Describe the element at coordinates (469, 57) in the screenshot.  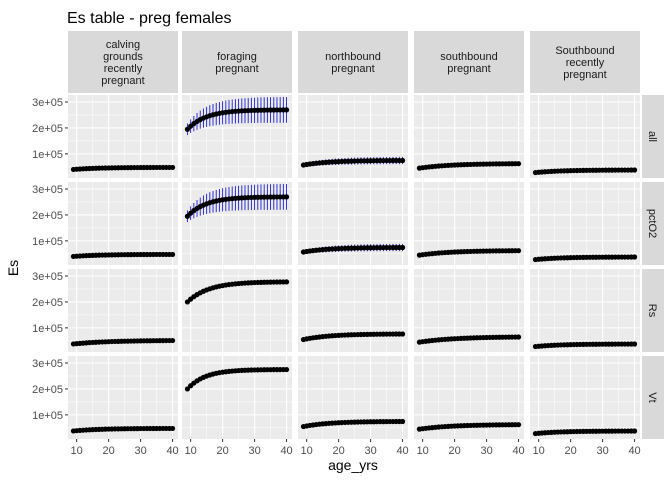
I see `column-strip-label: southbound` at that location.